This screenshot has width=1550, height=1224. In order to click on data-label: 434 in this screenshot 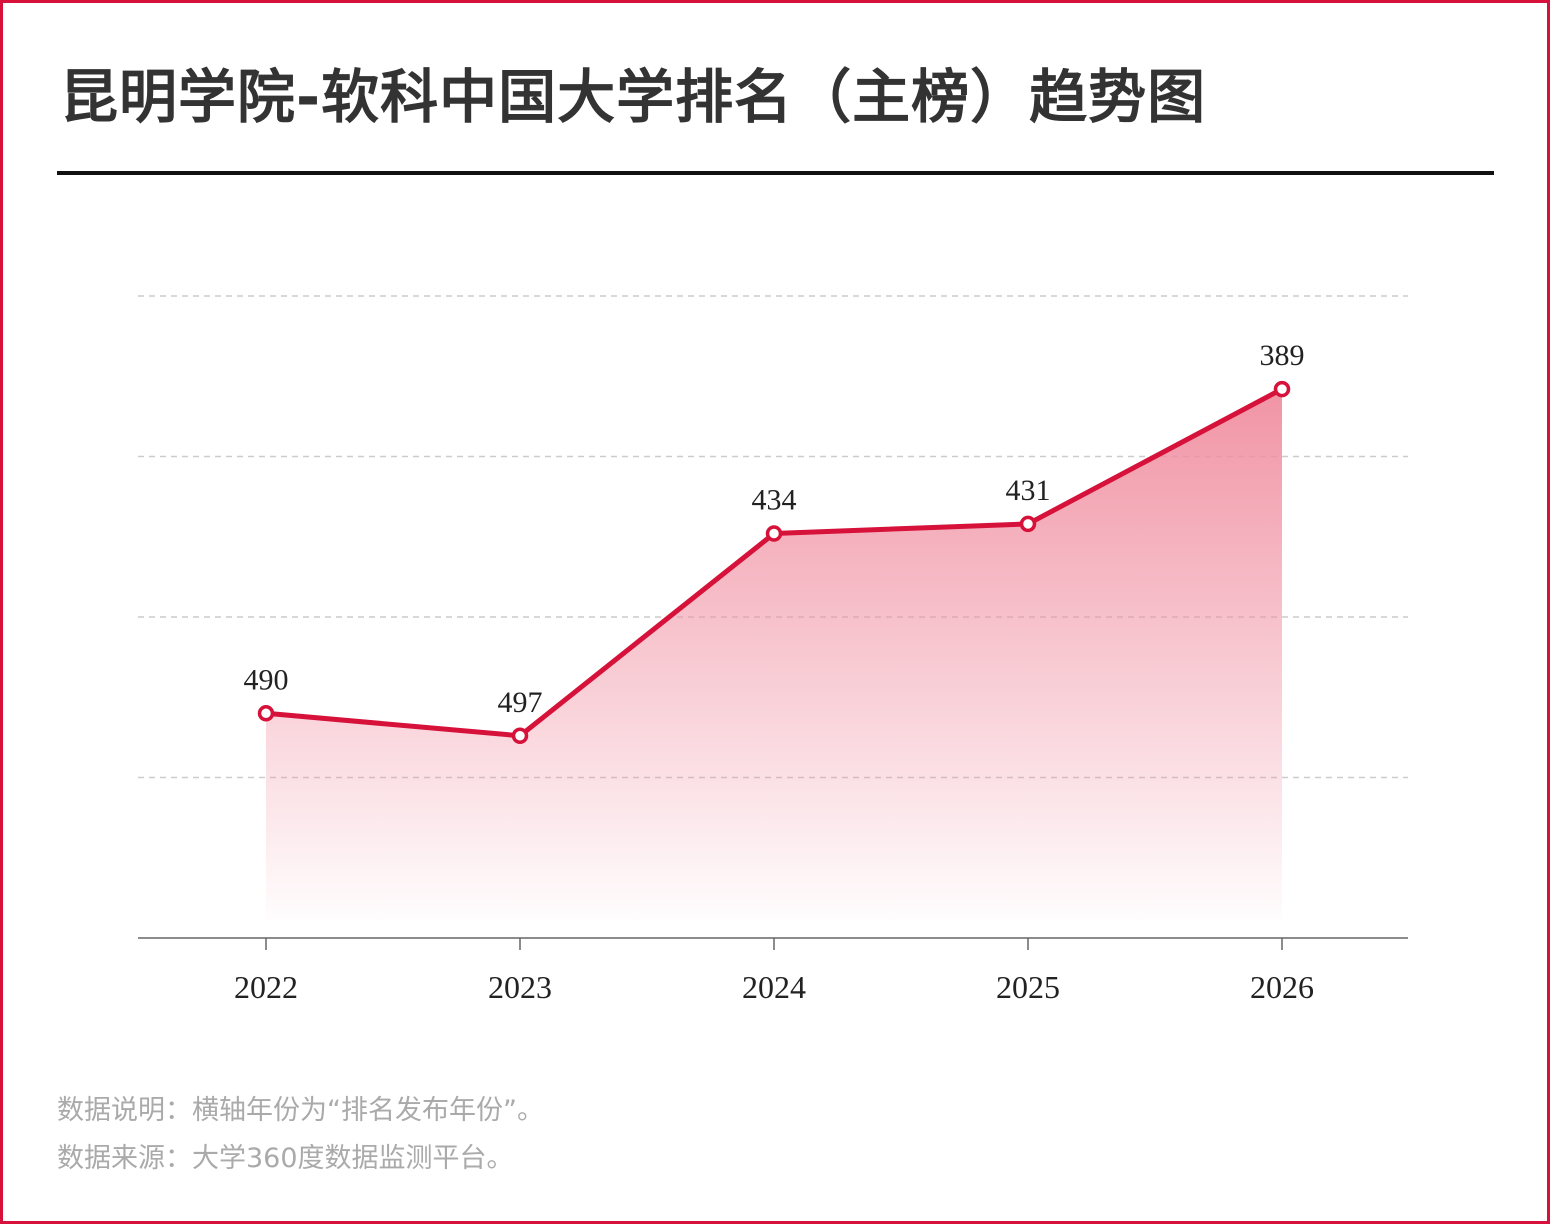, I will do `click(774, 500)`.